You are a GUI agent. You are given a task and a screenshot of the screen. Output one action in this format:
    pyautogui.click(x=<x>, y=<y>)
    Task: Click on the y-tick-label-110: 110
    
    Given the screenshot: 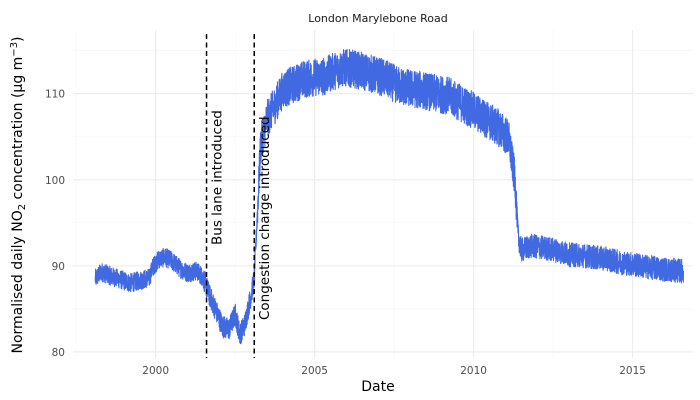 What is the action you would take?
    pyautogui.click(x=55, y=95)
    